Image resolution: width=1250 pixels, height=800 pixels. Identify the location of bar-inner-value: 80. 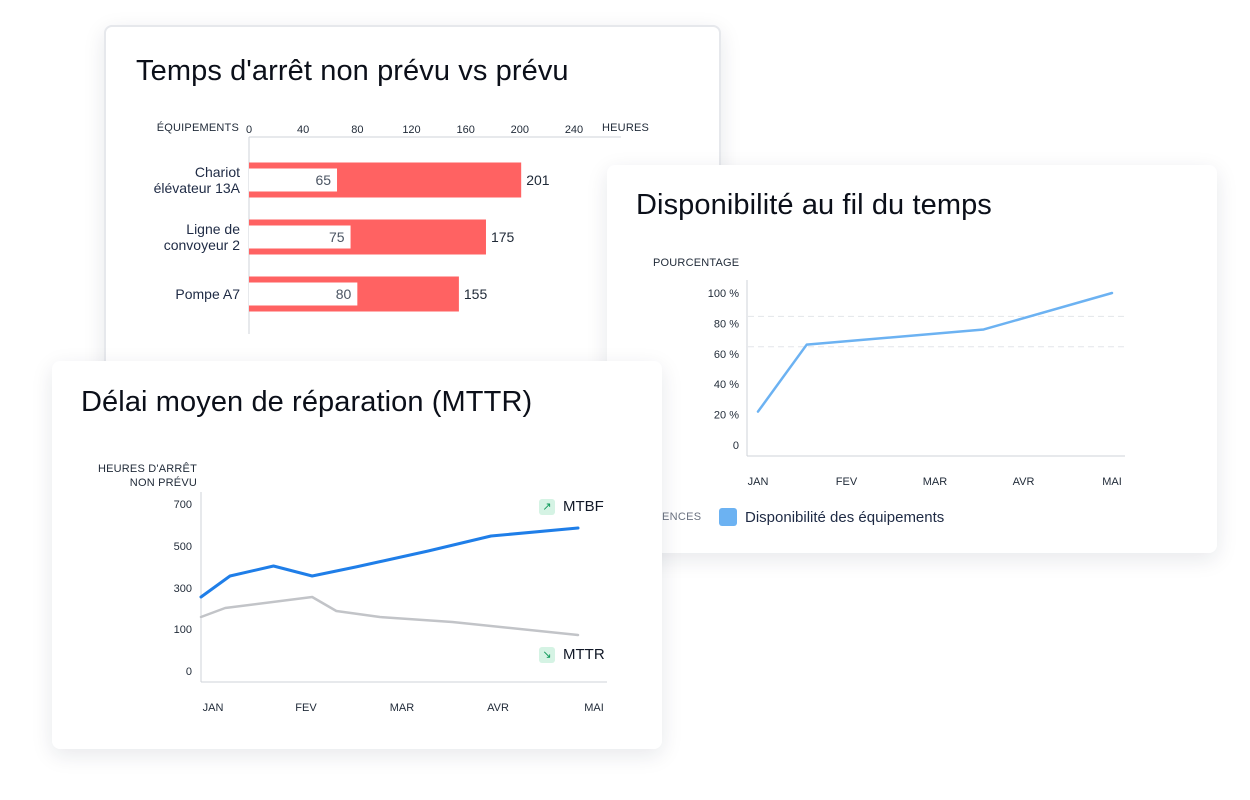
(344, 294).